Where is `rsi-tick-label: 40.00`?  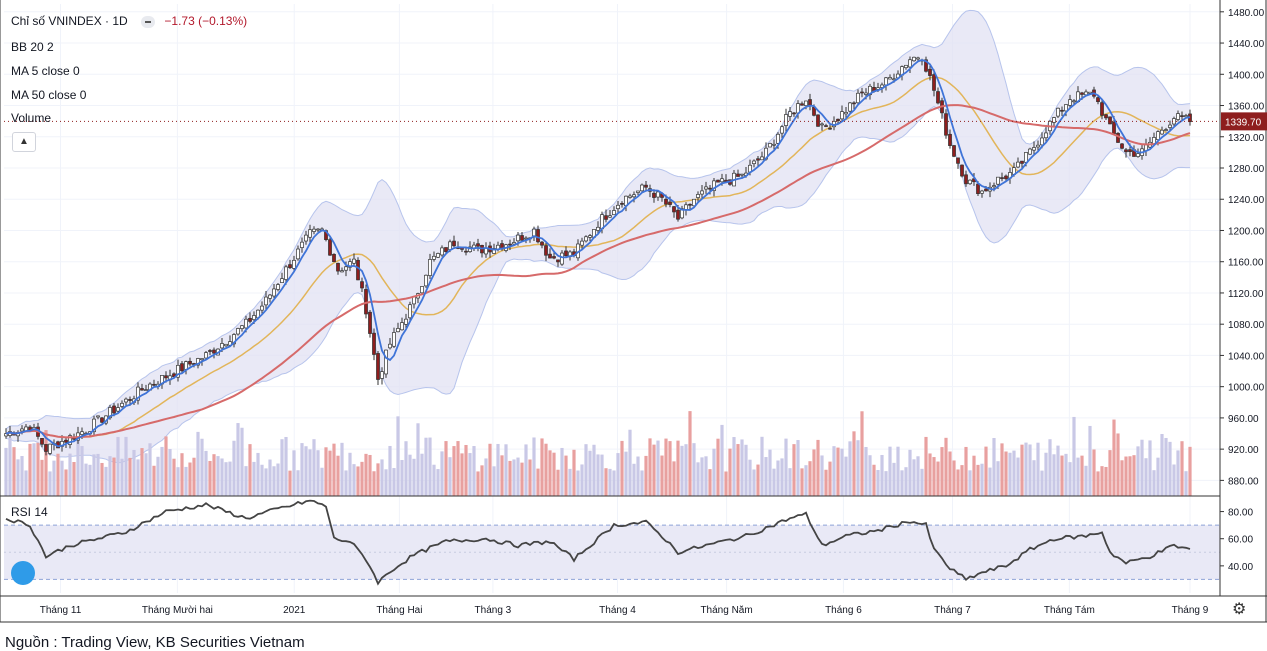
rsi-tick-label: 40.00 is located at coordinates (1240, 567).